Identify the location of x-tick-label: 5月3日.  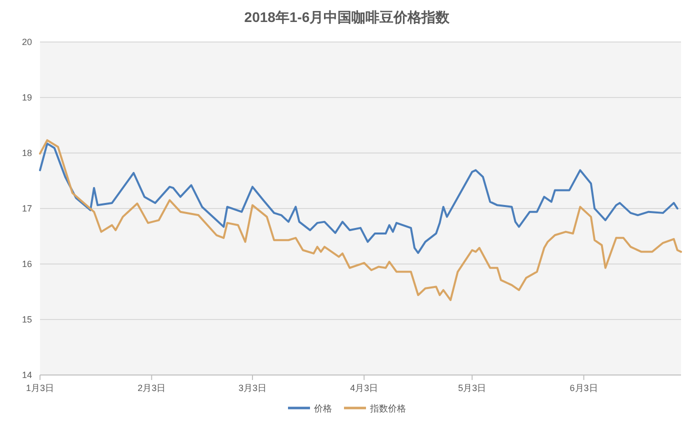
(472, 388).